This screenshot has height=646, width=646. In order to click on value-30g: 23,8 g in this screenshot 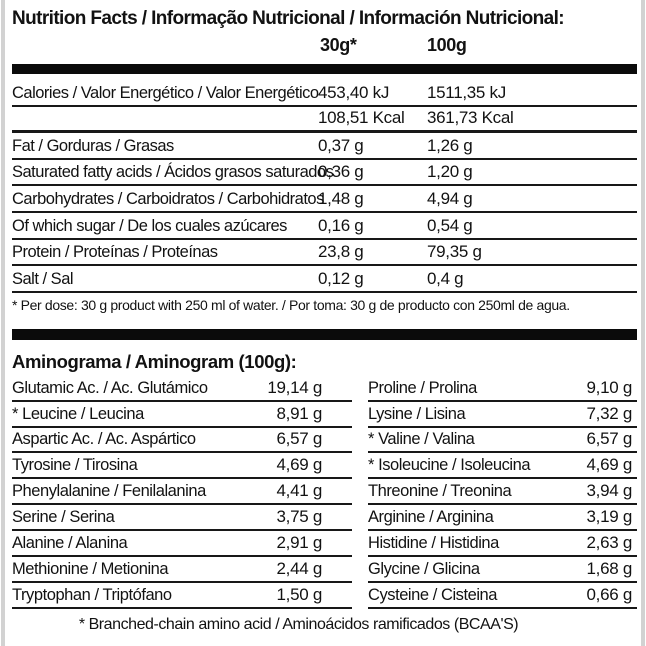, I will do `click(341, 252)`.